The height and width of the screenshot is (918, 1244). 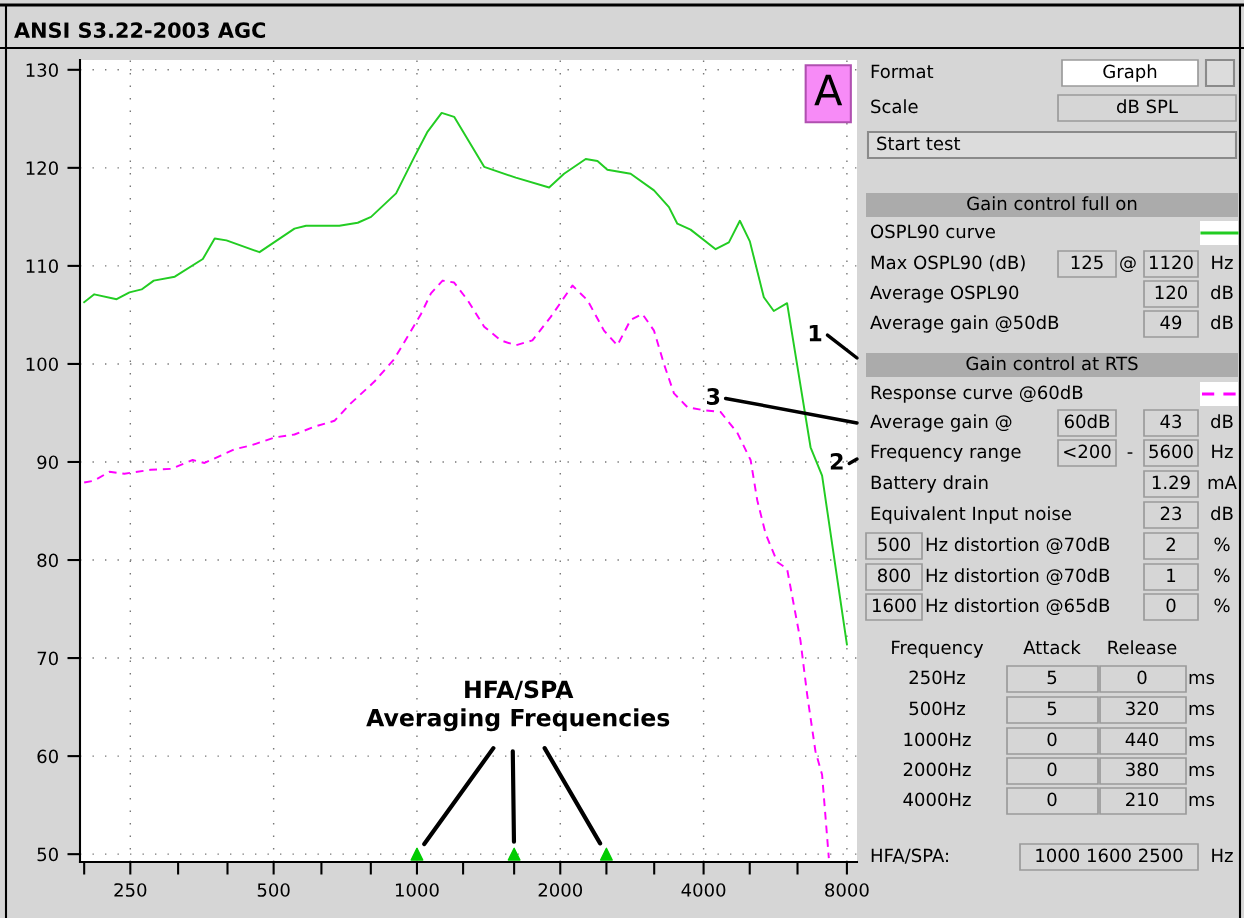 I want to click on text: mA, so click(x=1222, y=482).